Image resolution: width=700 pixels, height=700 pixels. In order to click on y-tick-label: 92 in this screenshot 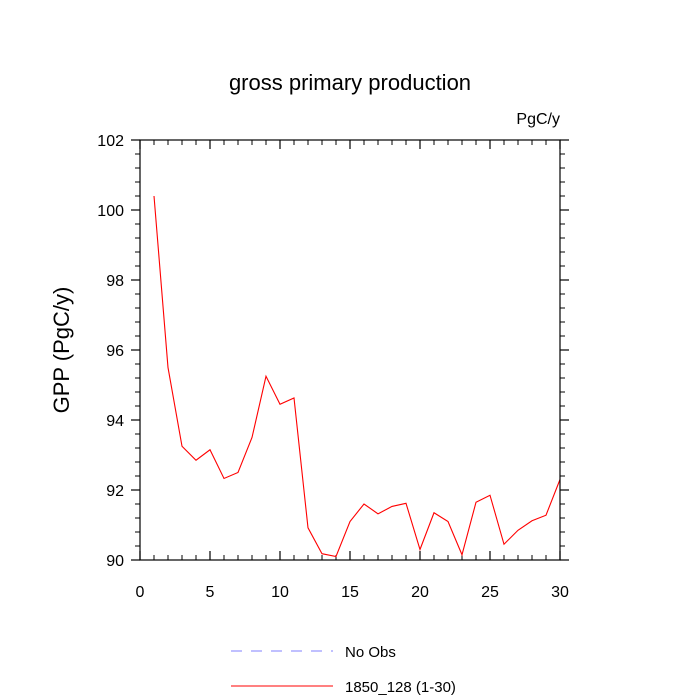, I will do `click(115, 491)`.